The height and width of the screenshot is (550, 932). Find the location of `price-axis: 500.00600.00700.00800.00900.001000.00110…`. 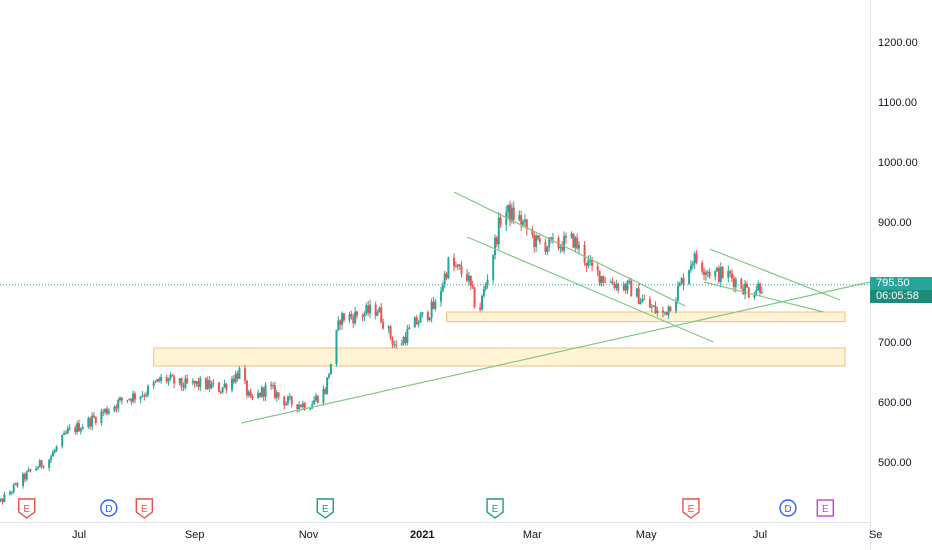

price-axis: 500.00600.00700.00800.00900.001000.00110… is located at coordinates (898, 253).